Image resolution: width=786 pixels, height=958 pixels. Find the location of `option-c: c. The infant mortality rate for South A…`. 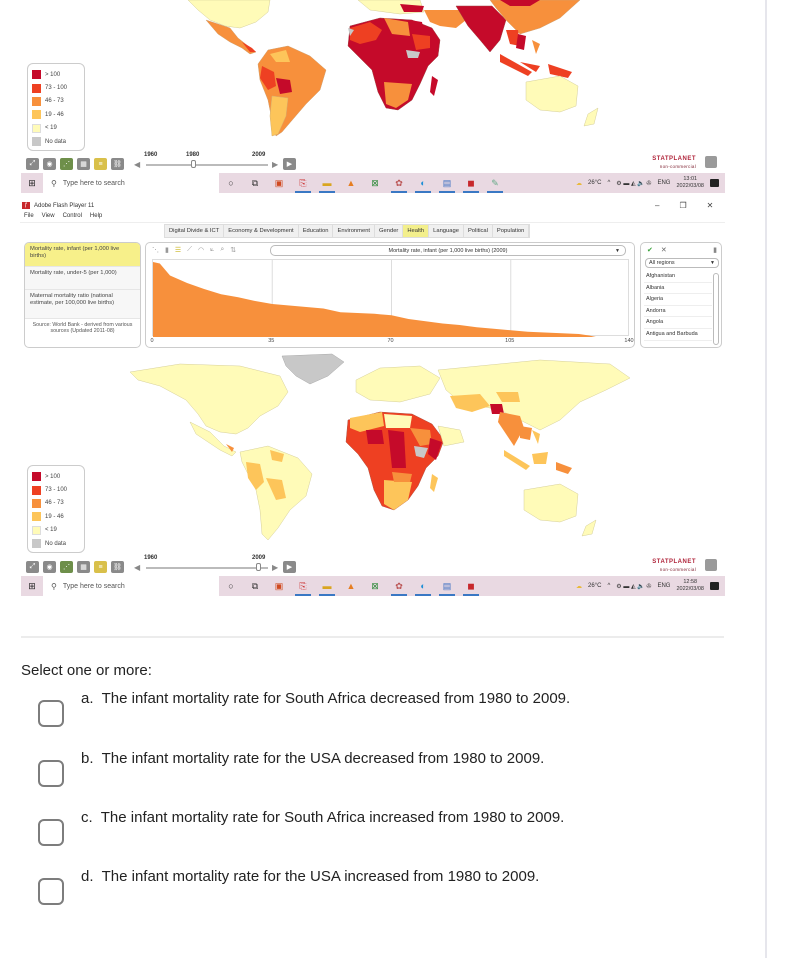

option-c: c. The infant mortality rate for South A… is located at coordinates (301, 827).